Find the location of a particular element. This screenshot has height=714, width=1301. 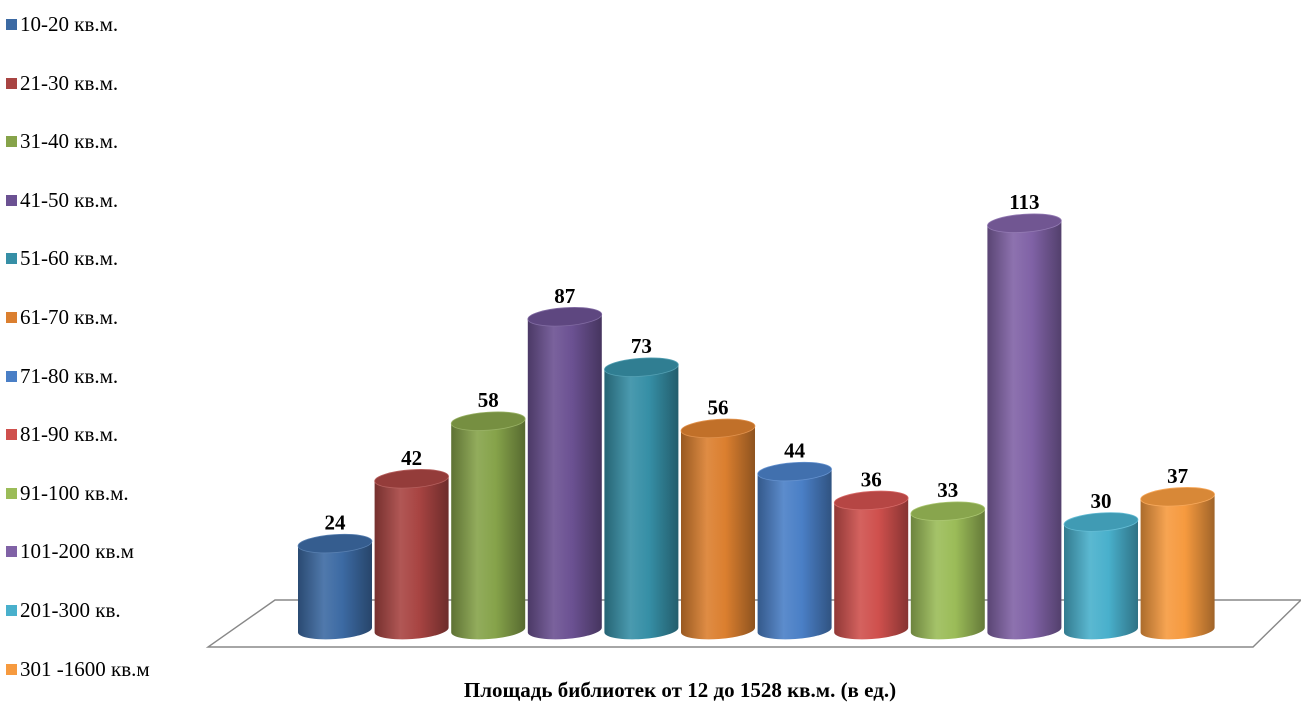

legend-label: 201-300 кв. is located at coordinates (70, 609).